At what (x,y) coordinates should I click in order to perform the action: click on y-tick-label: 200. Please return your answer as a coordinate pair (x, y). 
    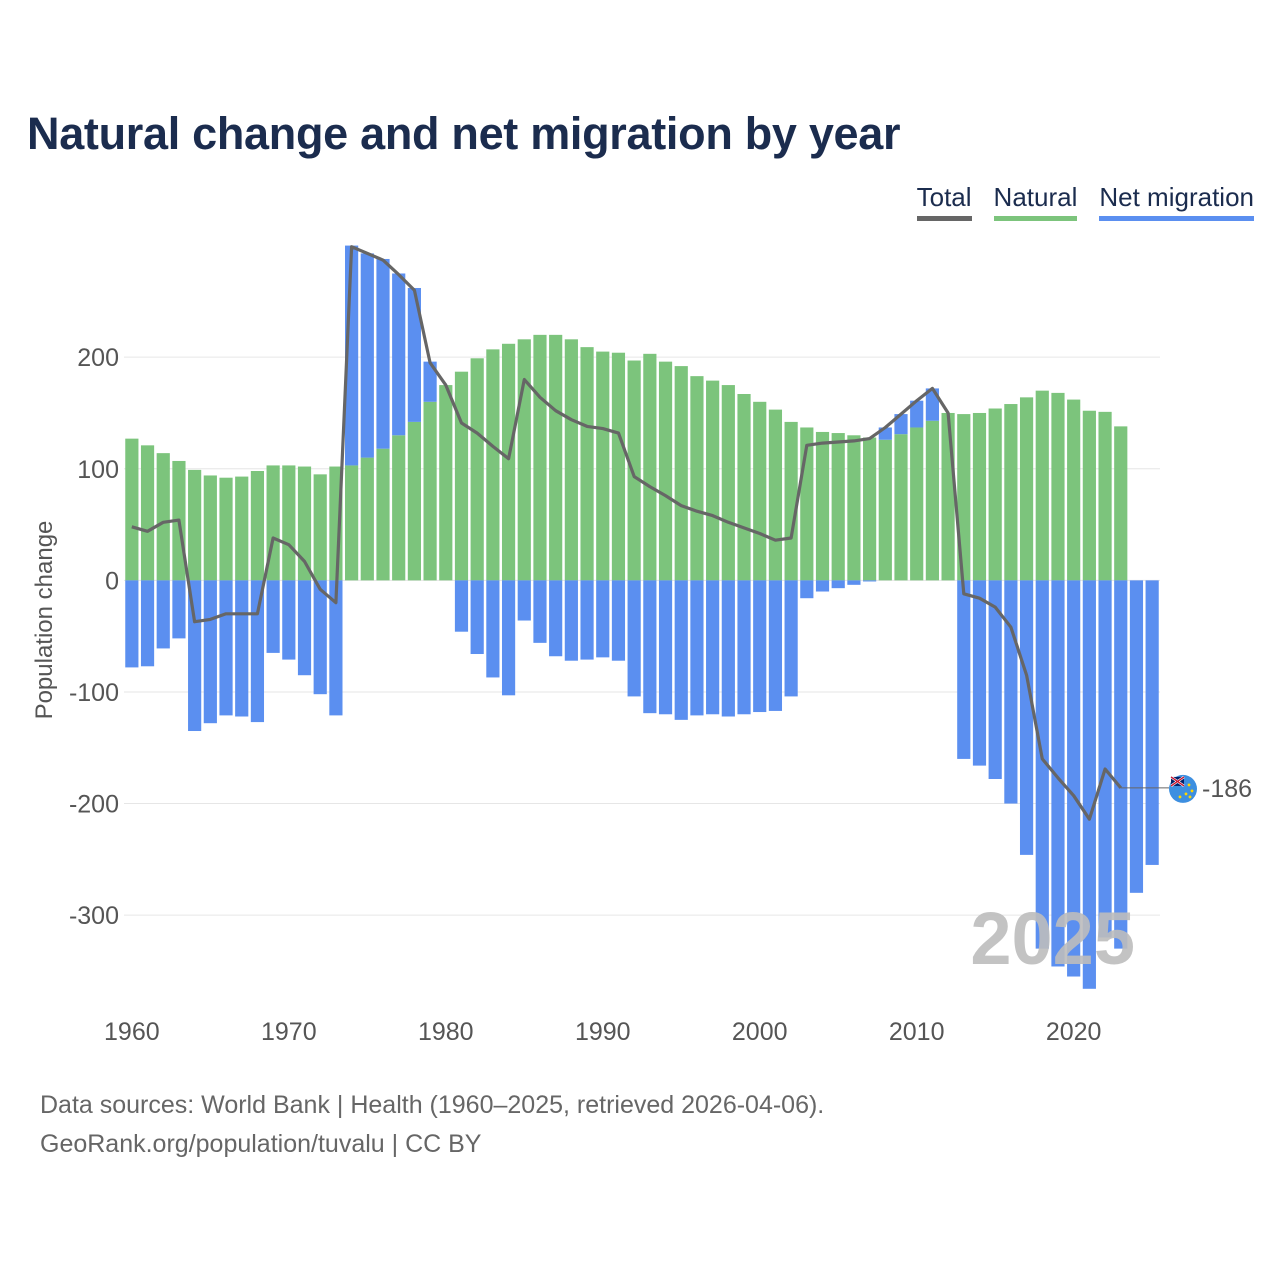
    Looking at the image, I should click on (98, 358).